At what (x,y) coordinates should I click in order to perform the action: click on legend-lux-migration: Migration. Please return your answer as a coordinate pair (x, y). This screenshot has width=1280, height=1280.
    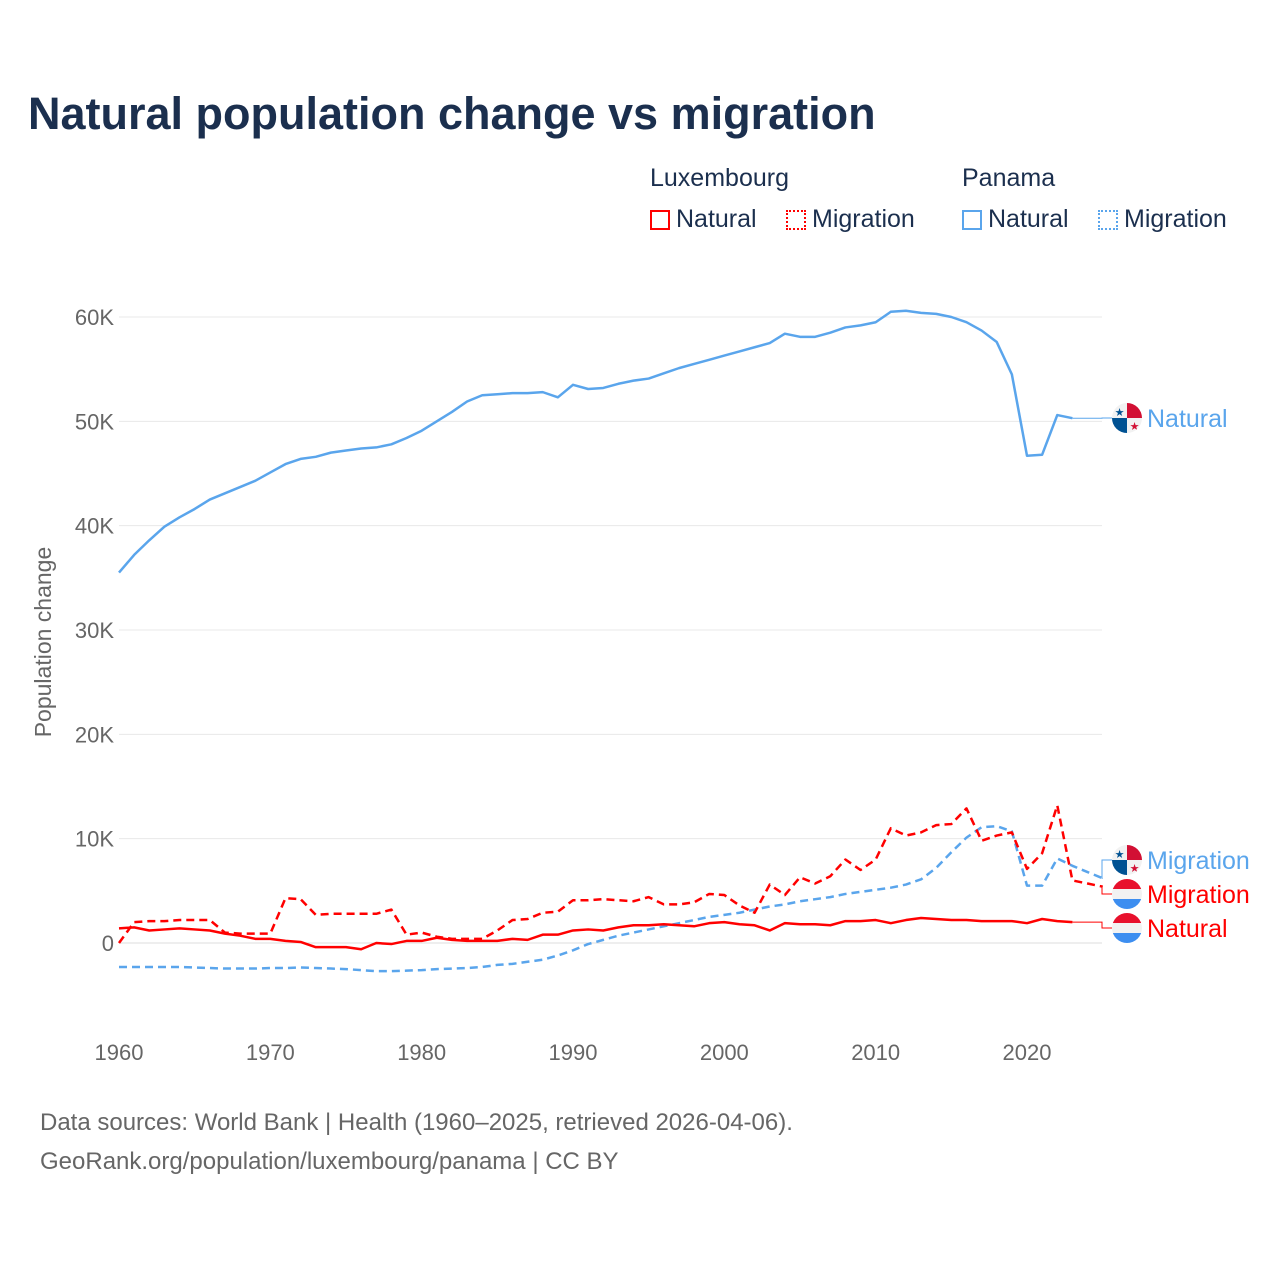
    Looking at the image, I should click on (850, 219).